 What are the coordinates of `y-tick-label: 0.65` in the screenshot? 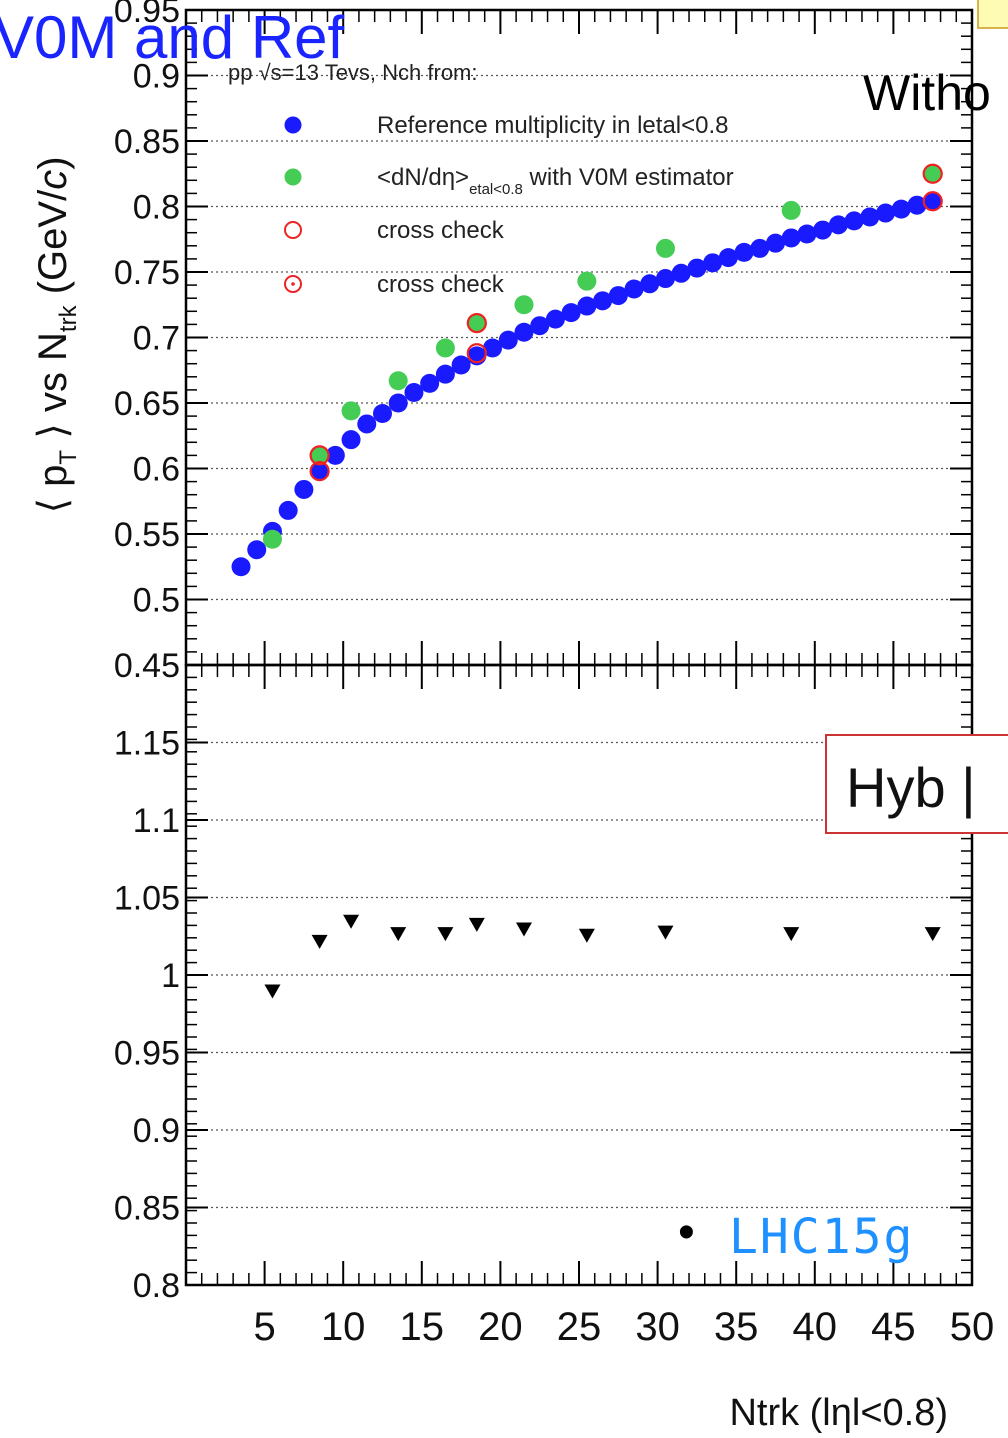 It's located at (147, 404).